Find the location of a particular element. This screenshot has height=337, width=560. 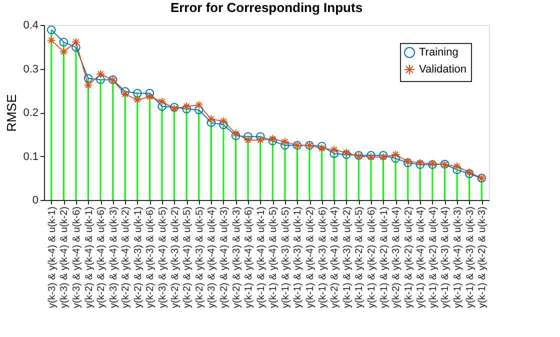

y-tick-label: 0.2 is located at coordinates (30, 113).